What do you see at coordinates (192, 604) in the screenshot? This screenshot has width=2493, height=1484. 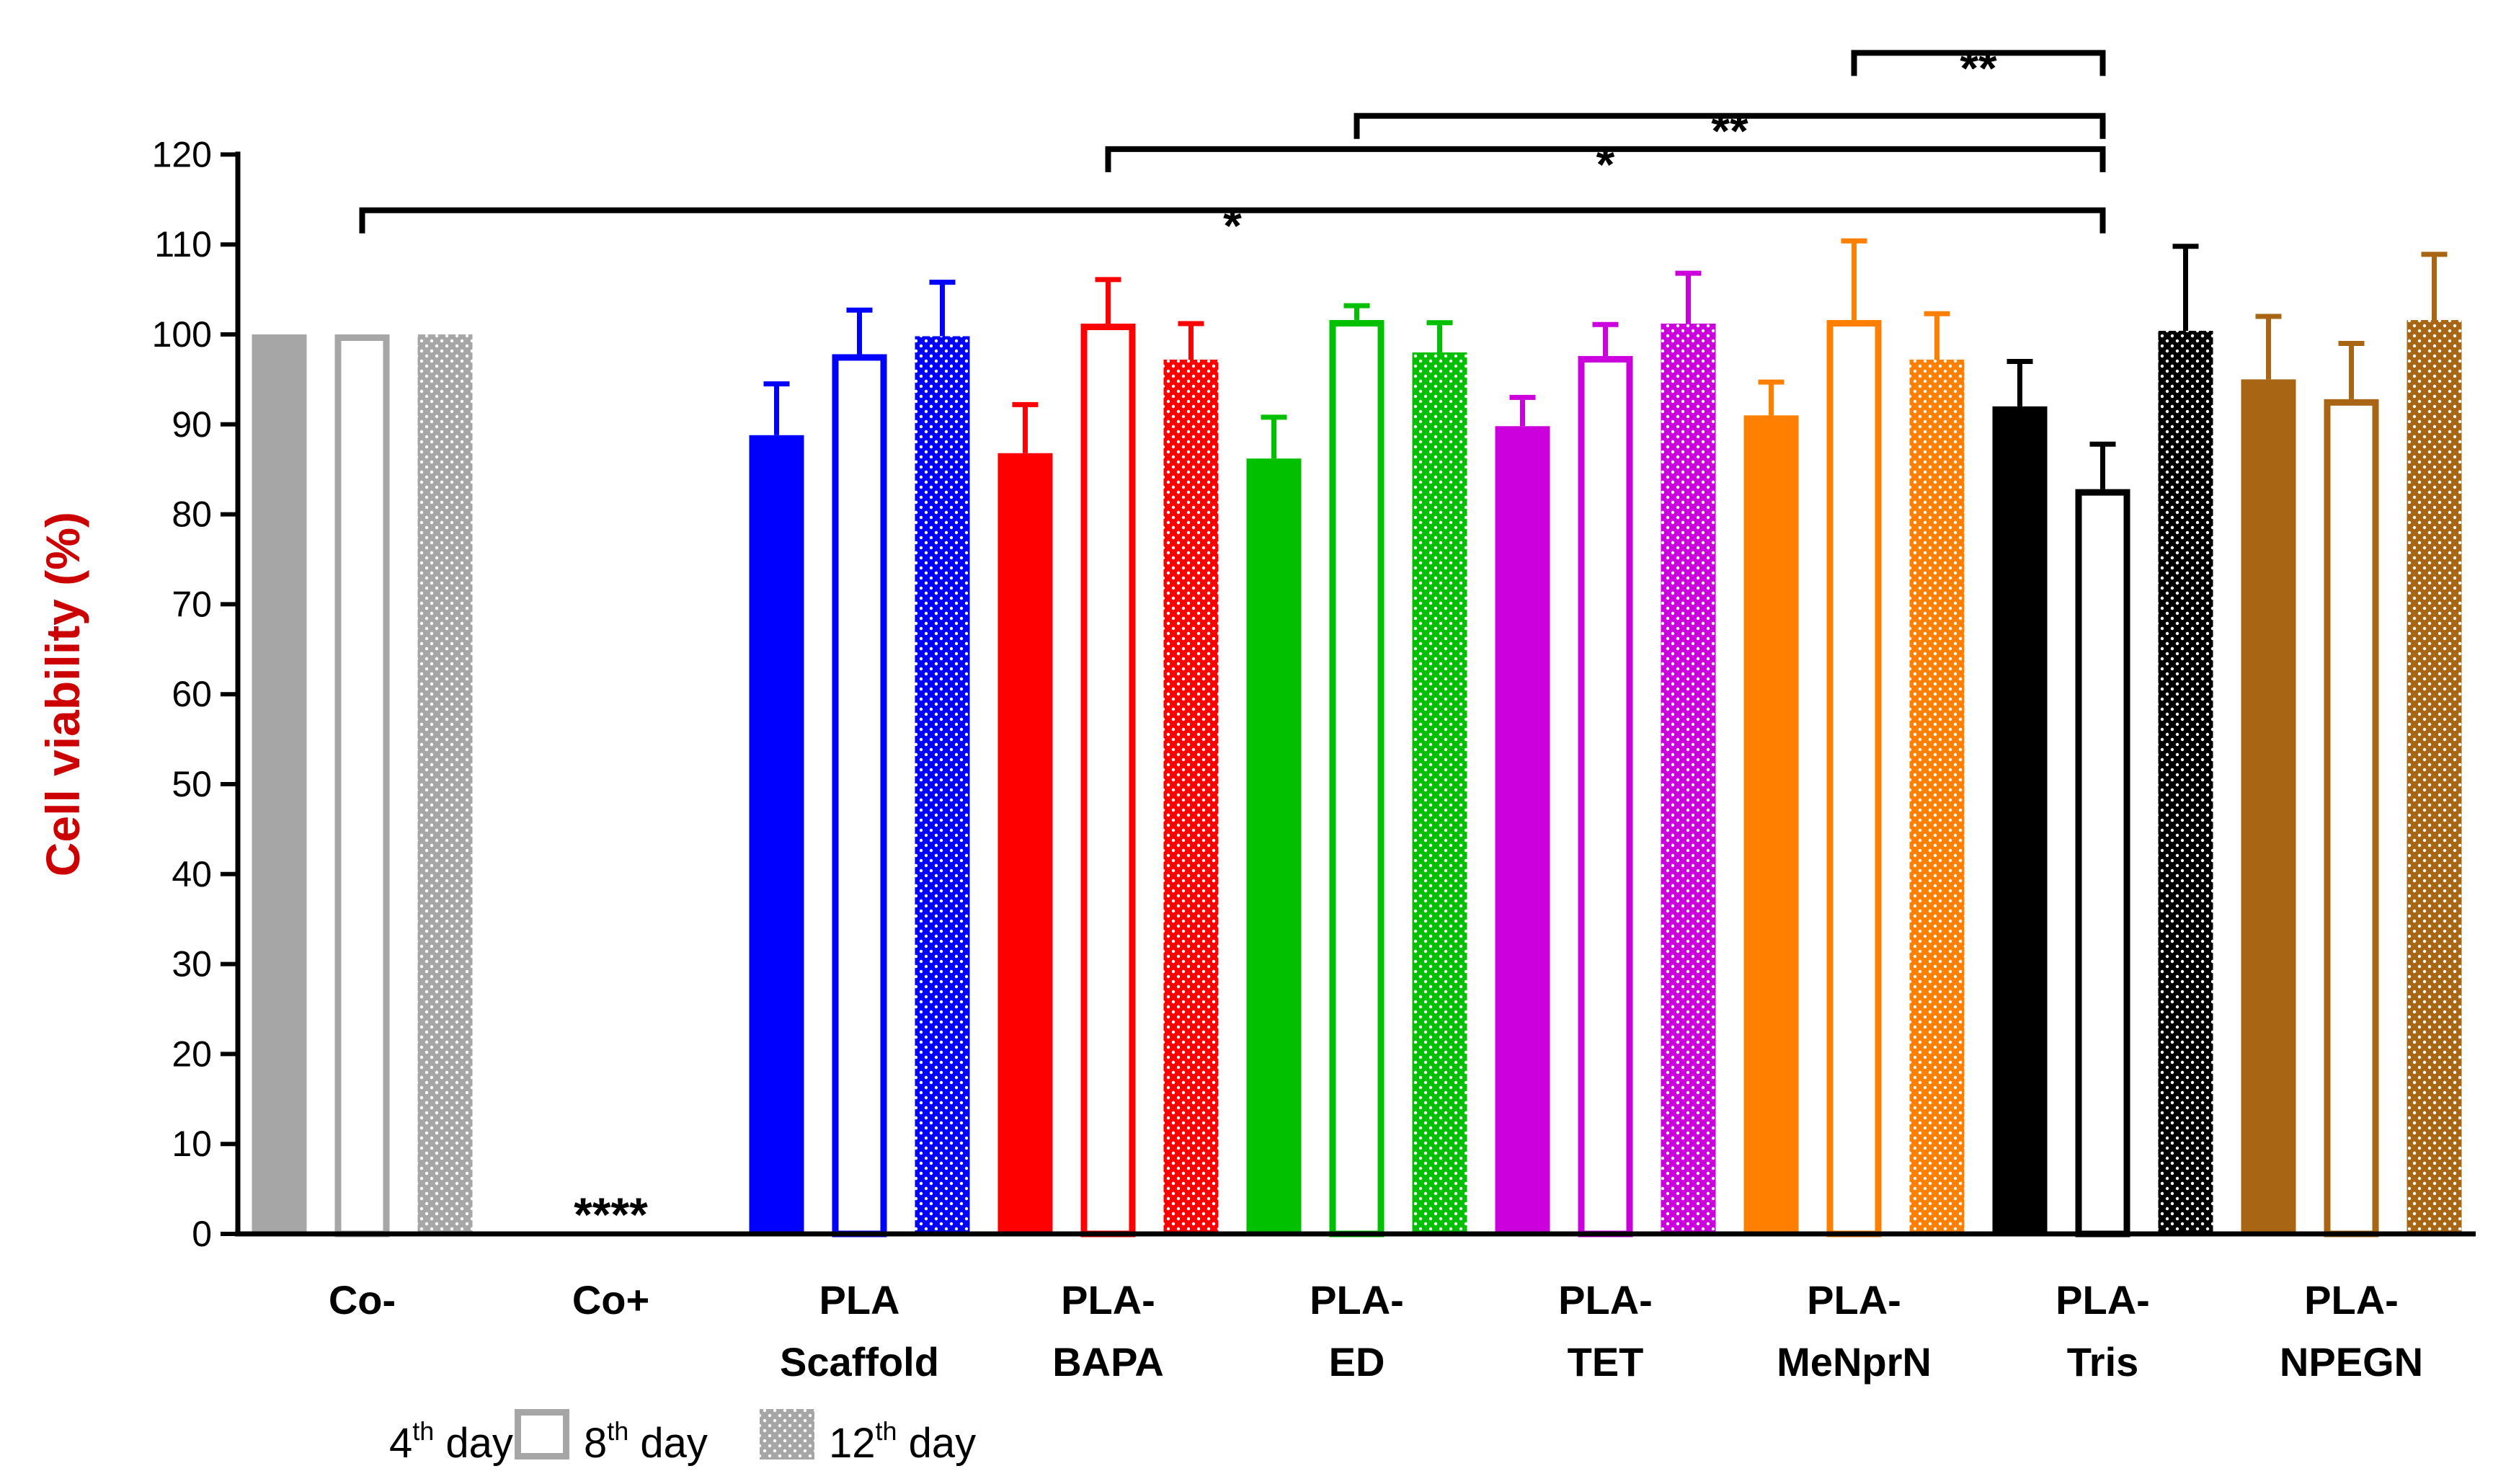 I see `y-tick-label: 70` at bounding box center [192, 604].